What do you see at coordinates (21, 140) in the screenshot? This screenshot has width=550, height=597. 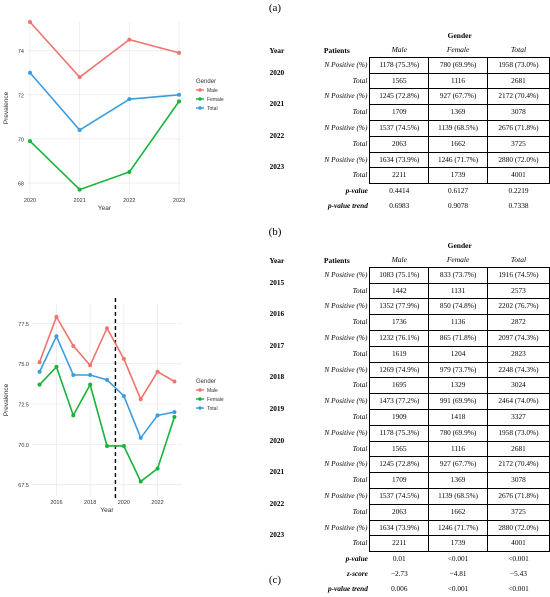 I see `y-tick-label: 70` at bounding box center [21, 140].